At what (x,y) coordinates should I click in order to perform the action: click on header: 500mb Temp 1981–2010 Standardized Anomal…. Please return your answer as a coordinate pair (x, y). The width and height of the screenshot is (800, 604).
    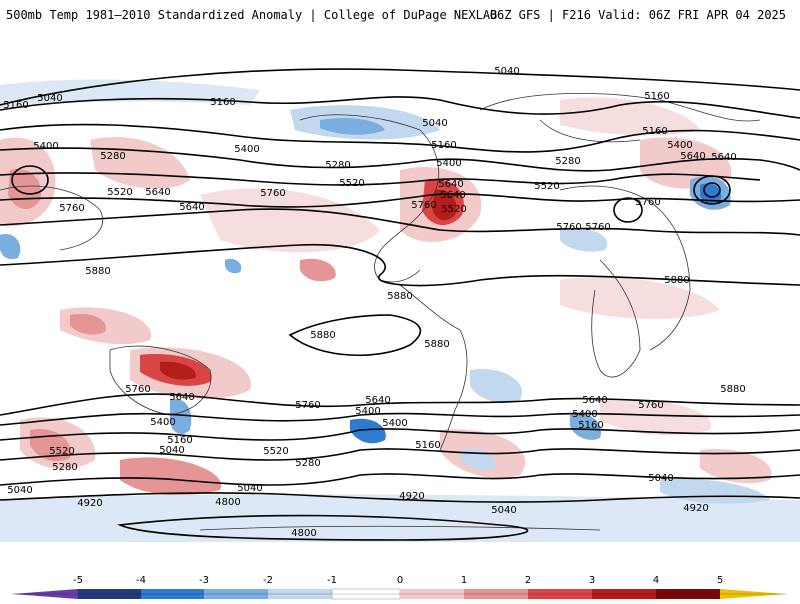
    Looking at the image, I should click on (400, 15).